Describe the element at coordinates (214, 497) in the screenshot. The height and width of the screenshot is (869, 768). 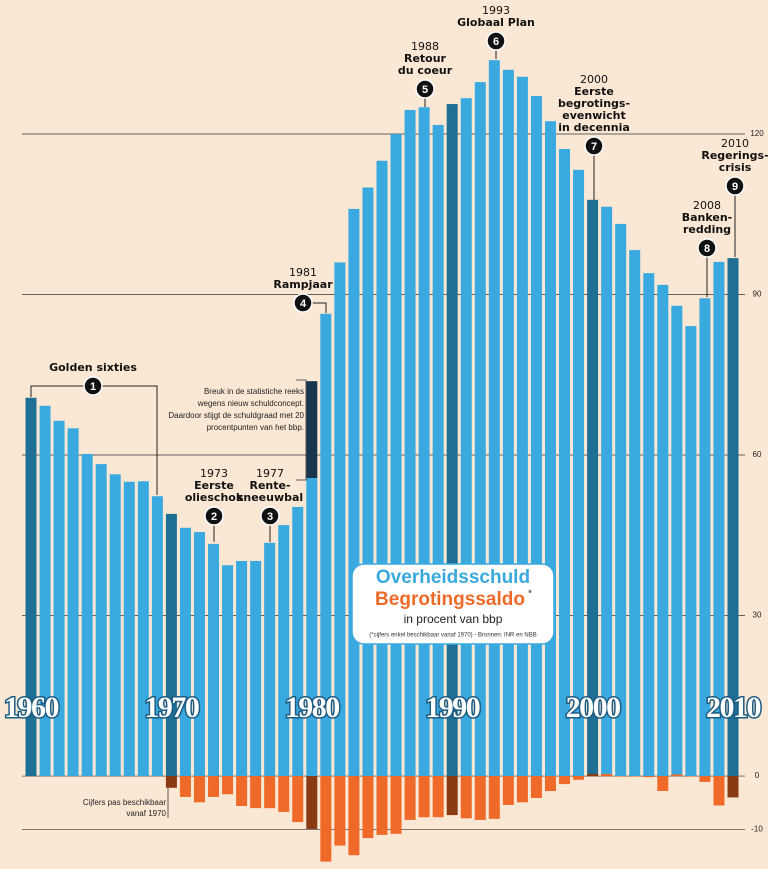
I see `annotation-title: olieschok` at that location.